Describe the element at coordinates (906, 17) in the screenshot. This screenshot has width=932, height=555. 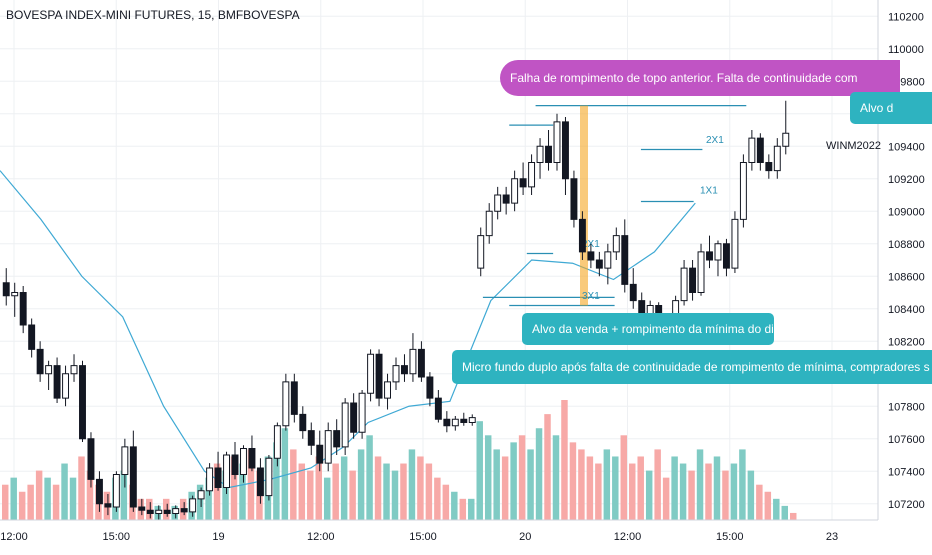
I see `y-tick-label: 110200` at that location.